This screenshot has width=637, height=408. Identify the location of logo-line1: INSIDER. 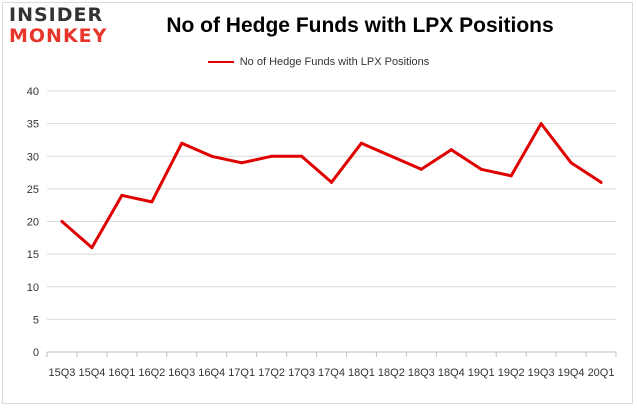
(56, 15).